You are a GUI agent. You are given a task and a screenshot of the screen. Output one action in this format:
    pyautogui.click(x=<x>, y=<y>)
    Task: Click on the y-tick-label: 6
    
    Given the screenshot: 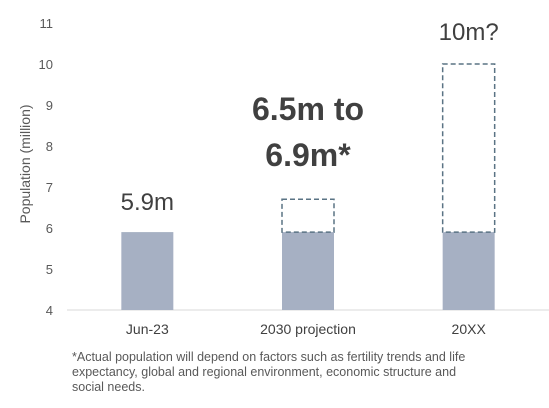 What is the action you would take?
    pyautogui.click(x=49, y=228)
    